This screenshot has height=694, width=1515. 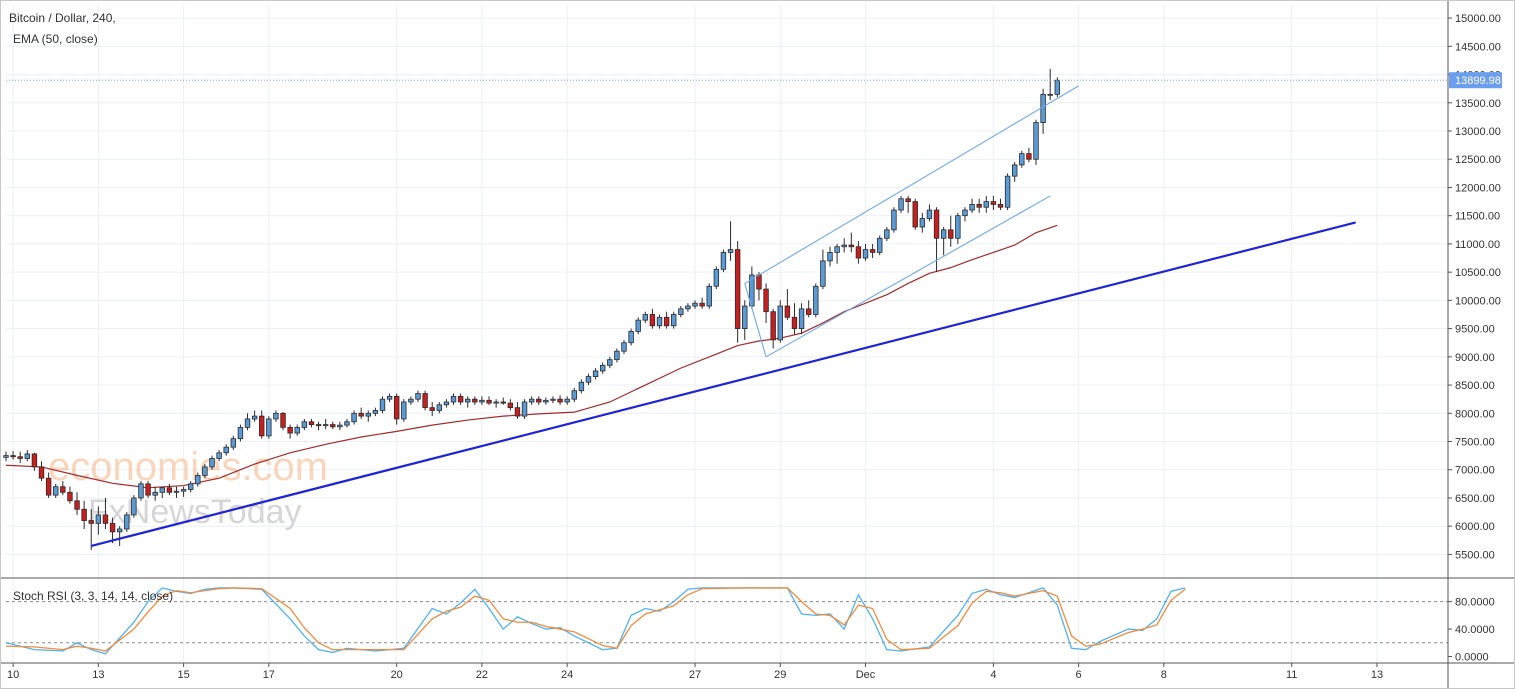 I want to click on time-tick-label: 13, so click(x=98, y=675).